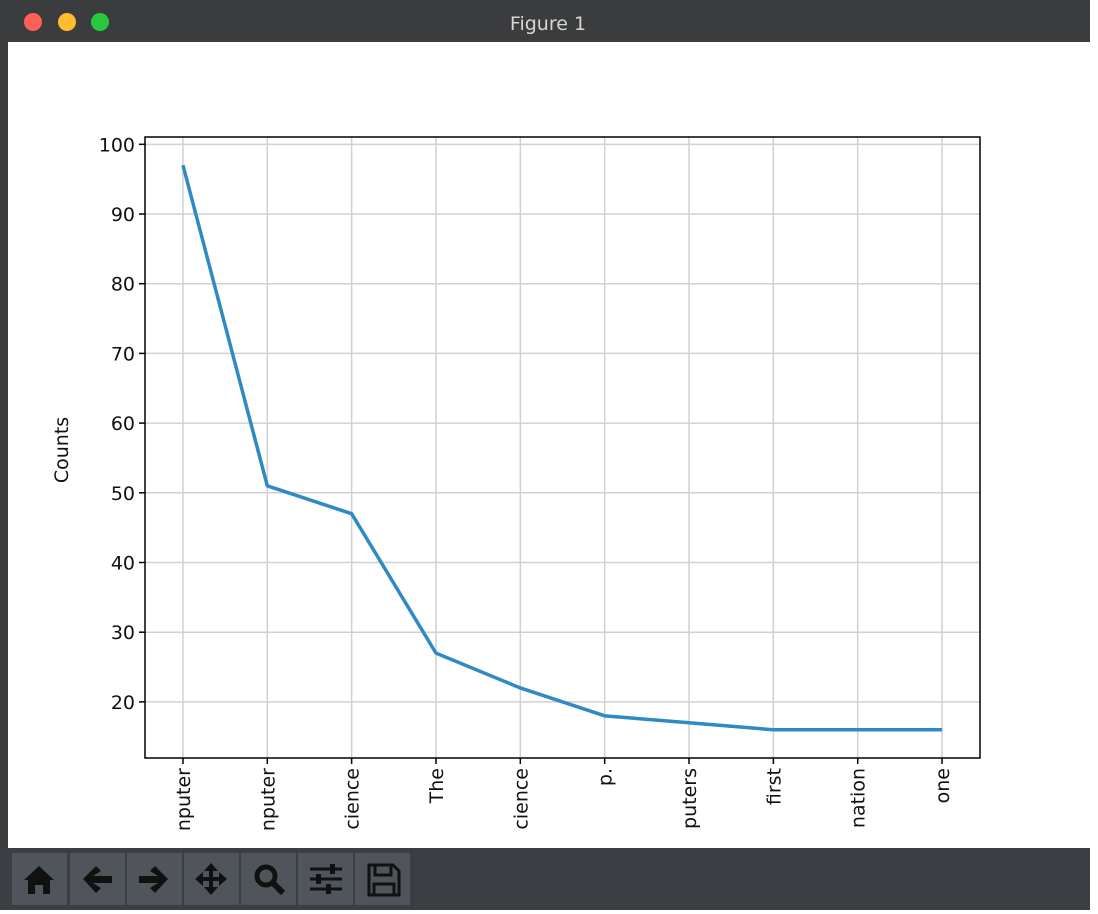 The height and width of the screenshot is (914, 1098). What do you see at coordinates (62, 450) in the screenshot?
I see `y-axis-label: Counts` at bounding box center [62, 450].